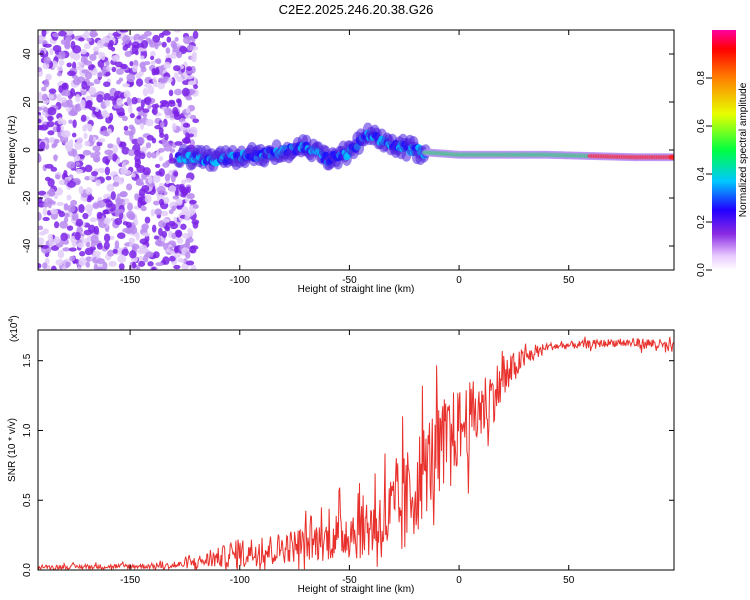 Image resolution: width=750 pixels, height=600 pixels. I want to click on y-tick-label: 0.0, so click(27, 570).